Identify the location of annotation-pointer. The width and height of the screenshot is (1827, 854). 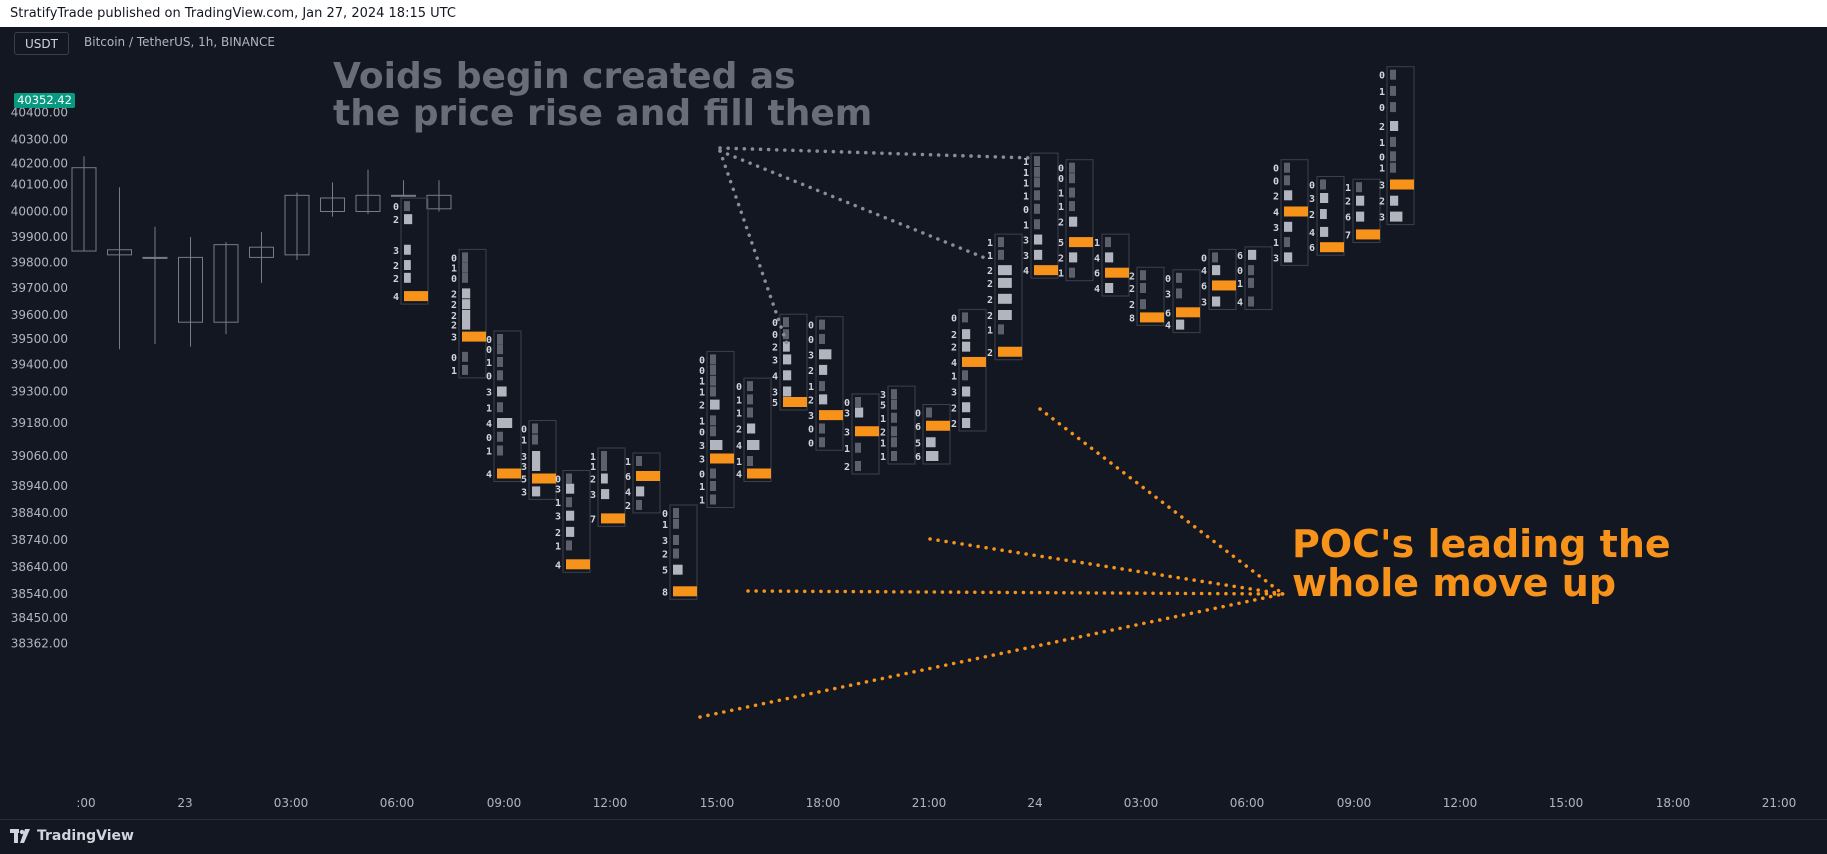
(852, 204).